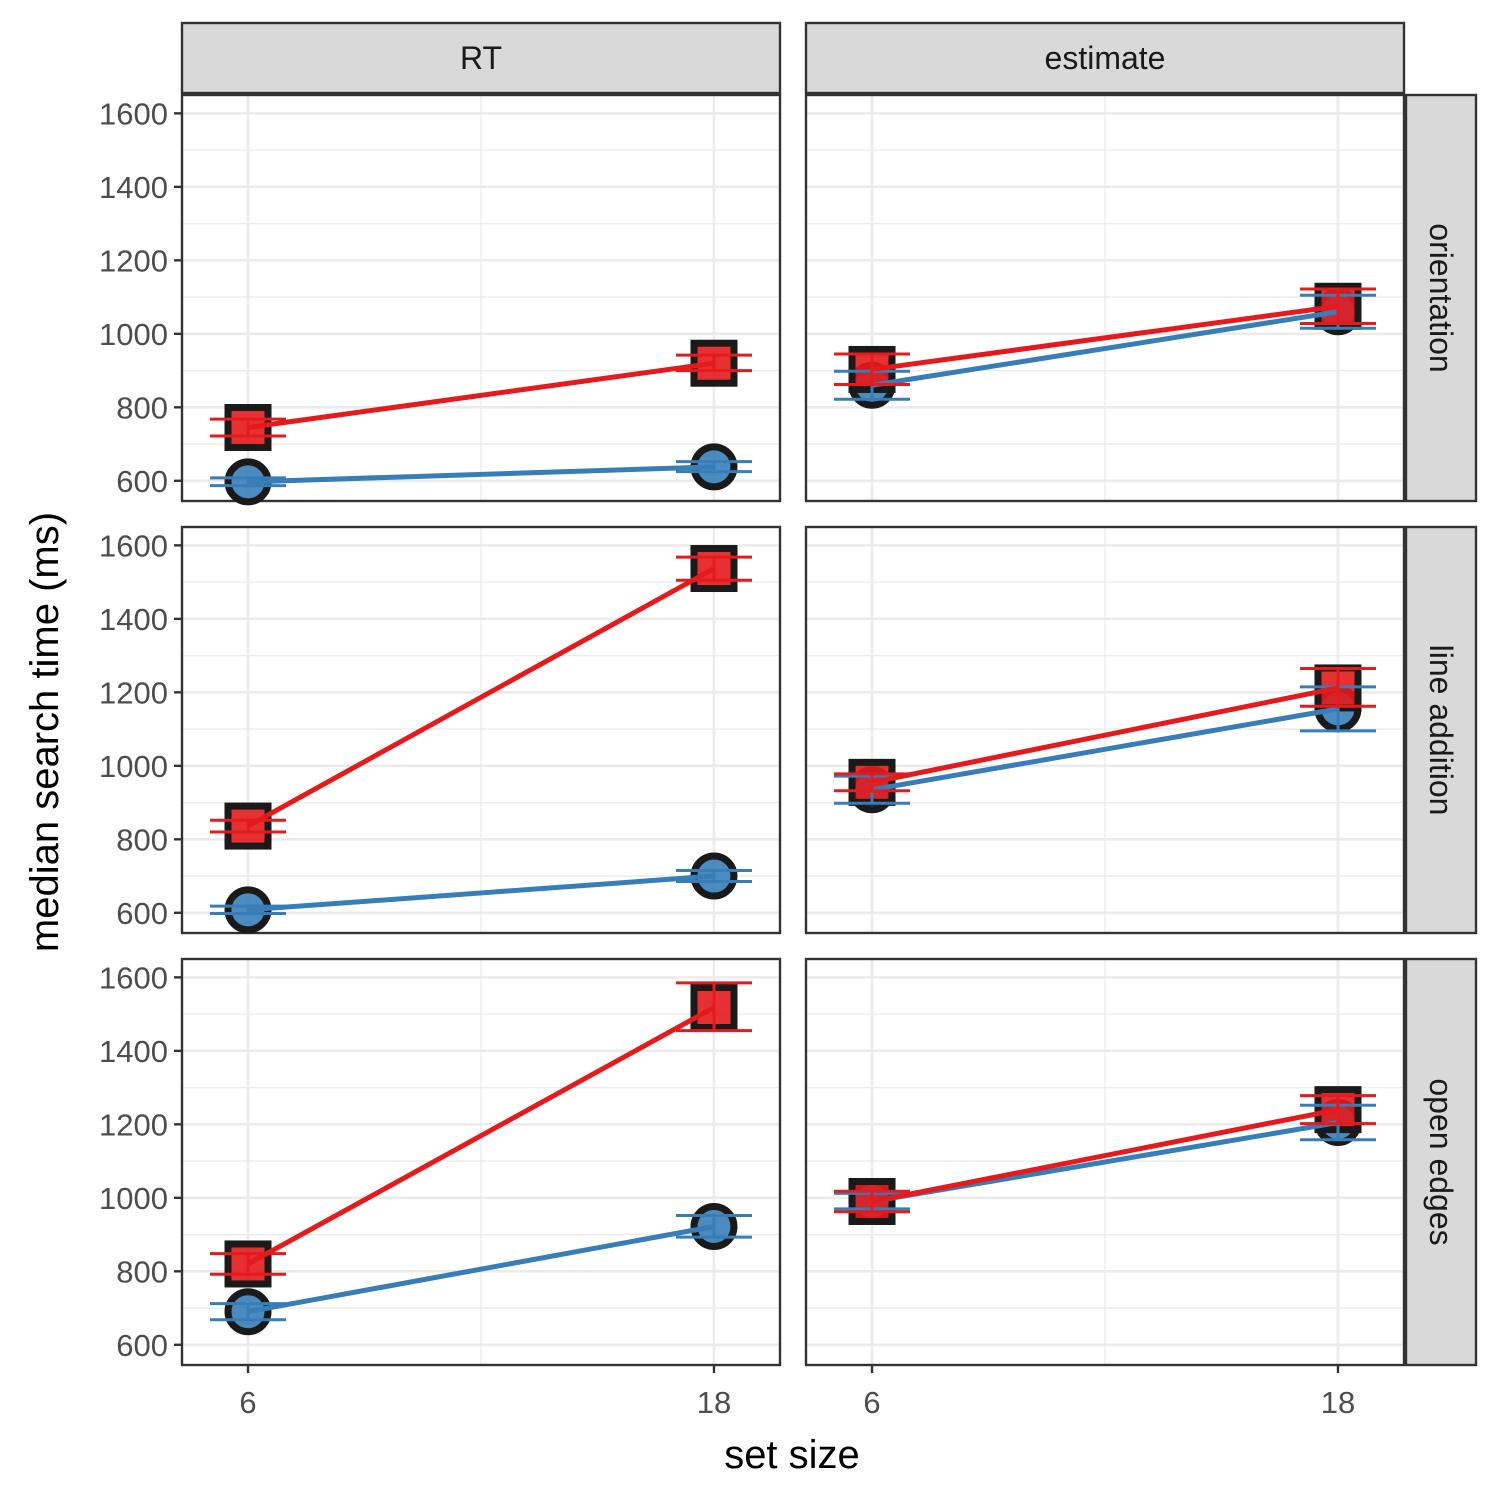 This screenshot has width=1500, height=1500. I want to click on x-axis-title: set size, so click(792, 1455).